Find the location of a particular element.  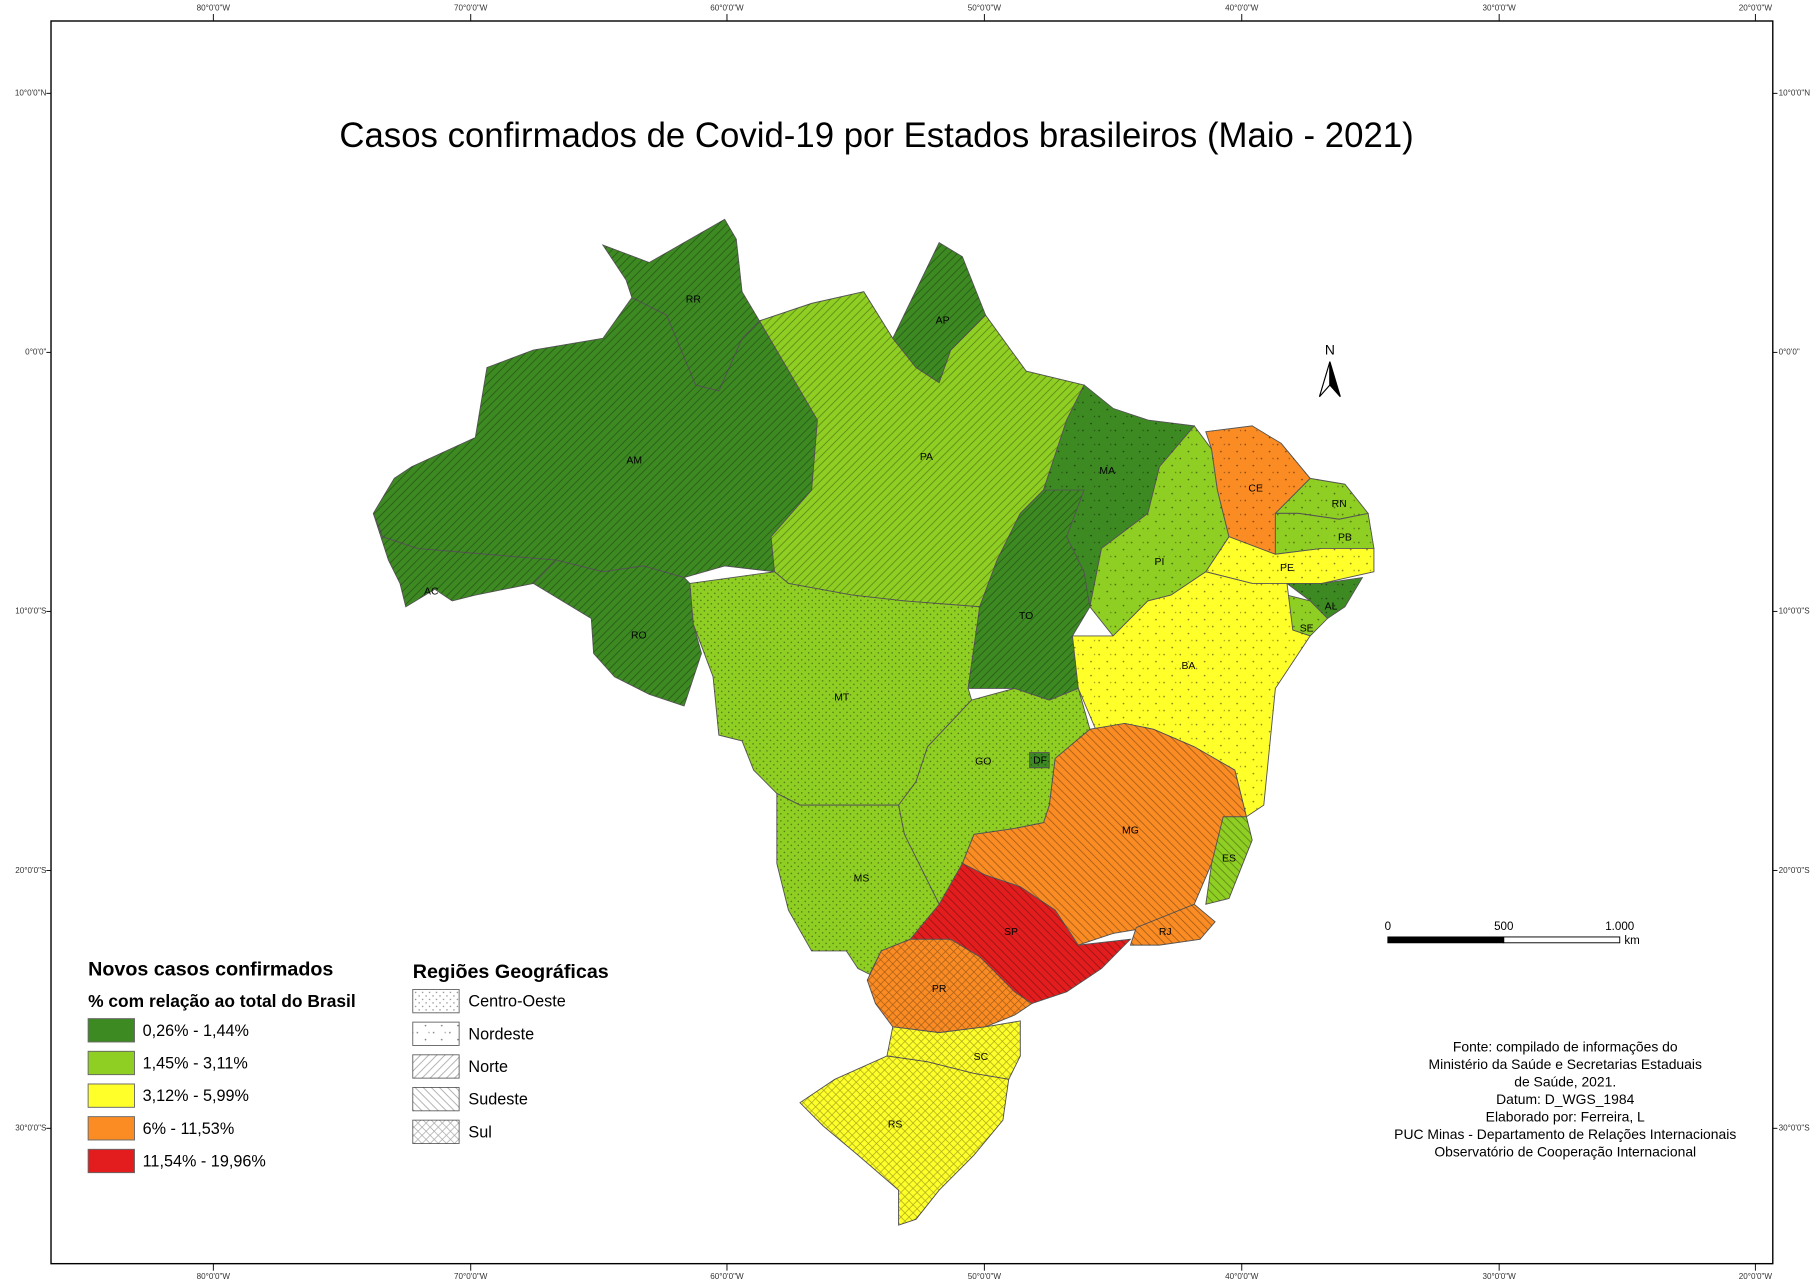

state-label: SC is located at coordinates (981, 1057).